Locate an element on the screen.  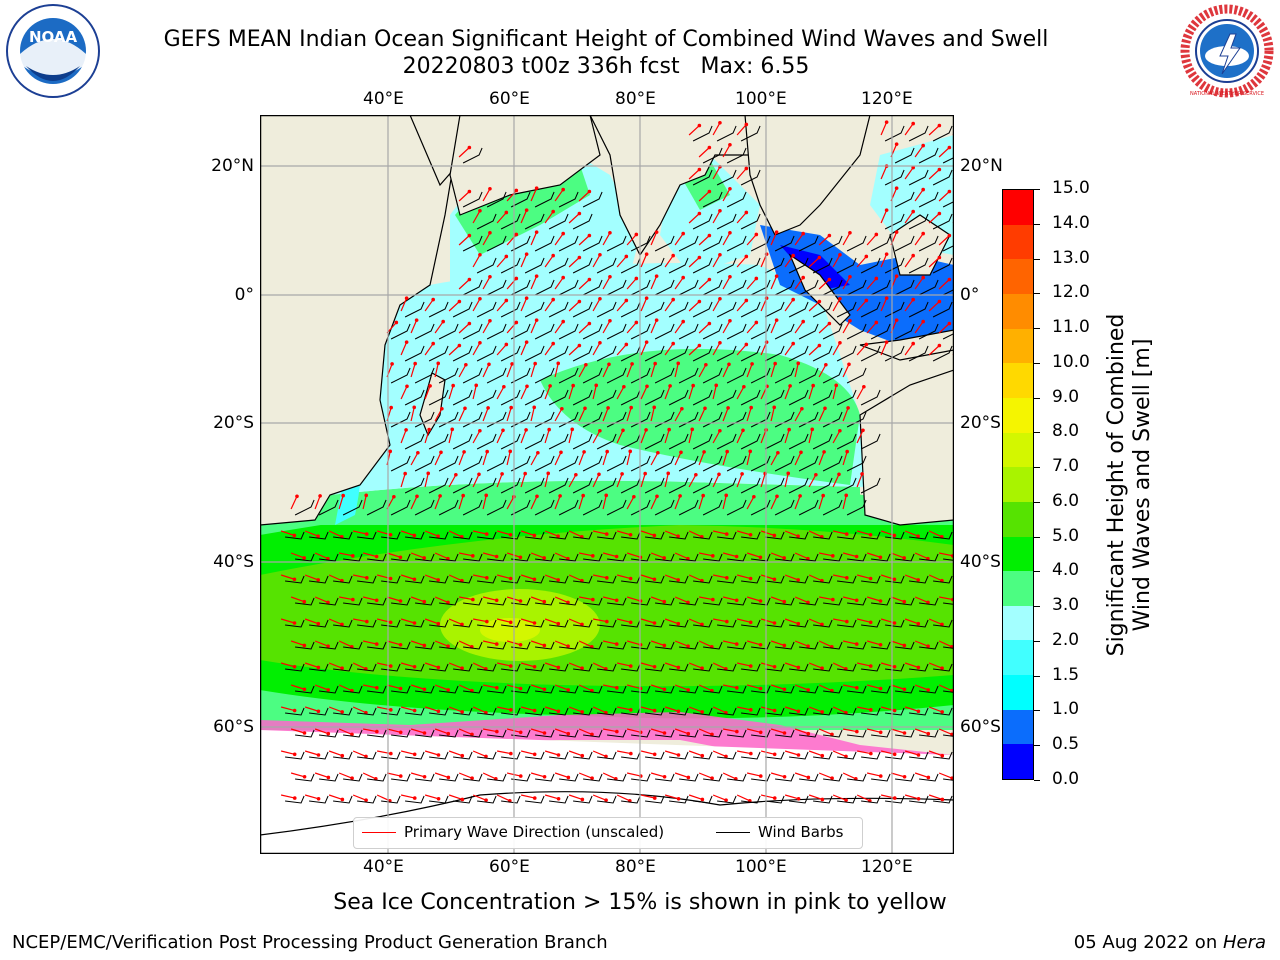
colorbar-tick-mark is located at coordinates (1037, 189).